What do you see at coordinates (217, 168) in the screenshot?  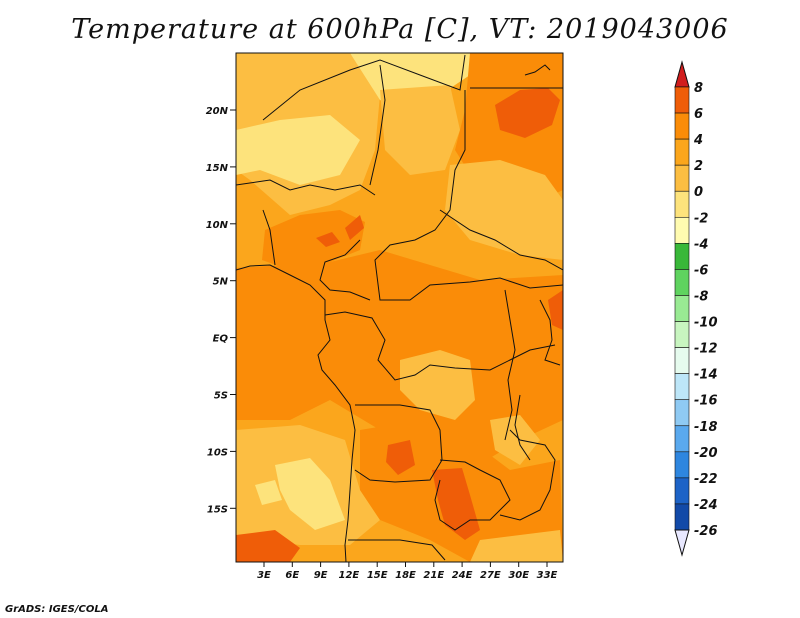 I see `lat-label: 15N` at bounding box center [217, 168].